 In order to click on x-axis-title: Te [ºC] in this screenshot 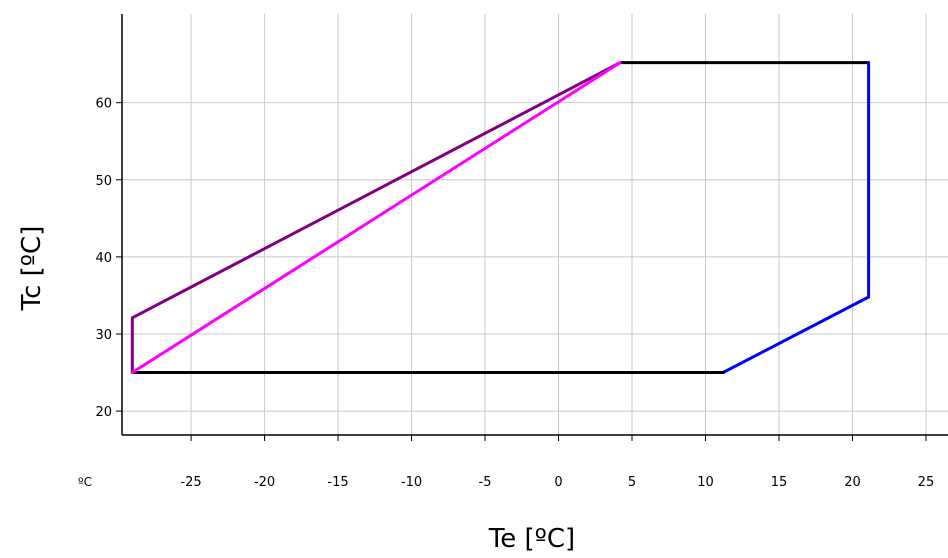, I will do `click(531, 539)`.